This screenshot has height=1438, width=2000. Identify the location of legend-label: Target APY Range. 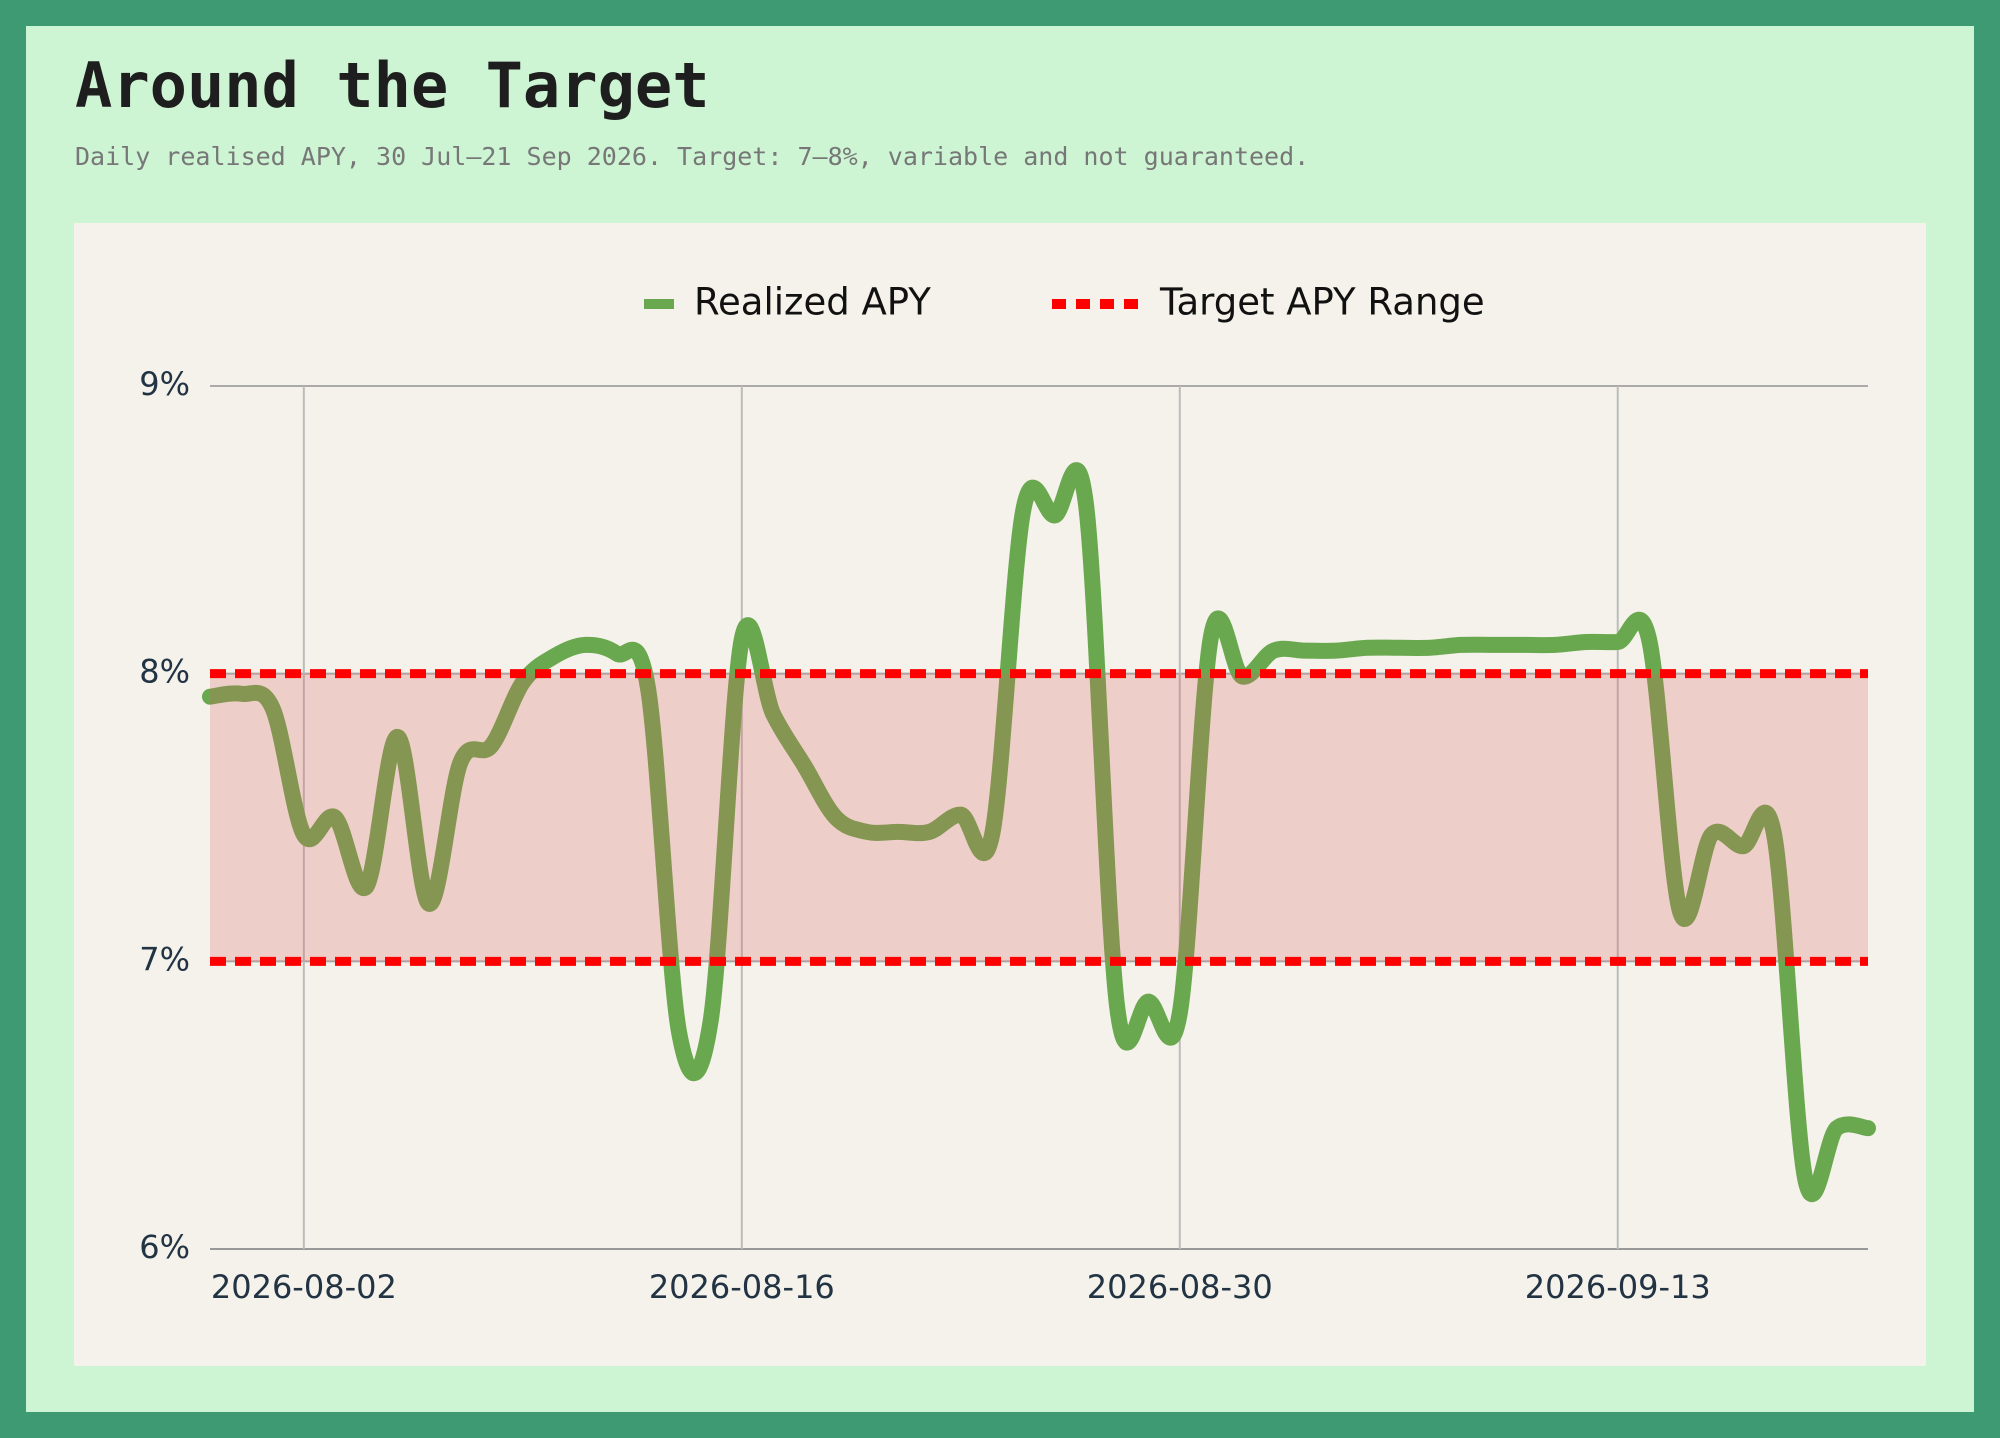
(1322, 302).